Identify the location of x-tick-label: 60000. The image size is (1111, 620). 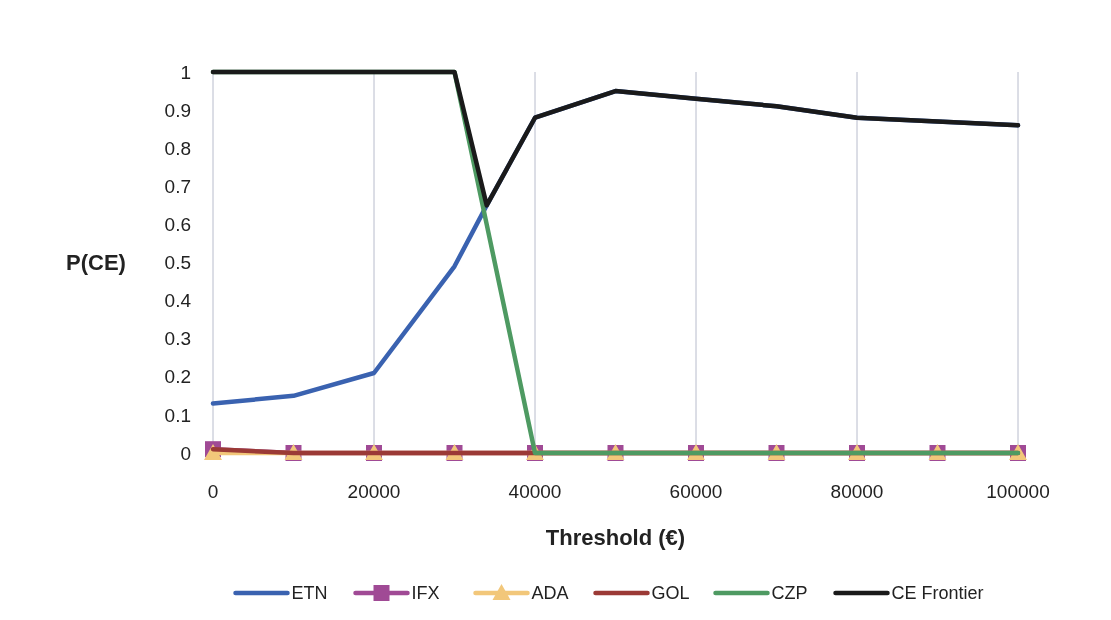
(696, 491).